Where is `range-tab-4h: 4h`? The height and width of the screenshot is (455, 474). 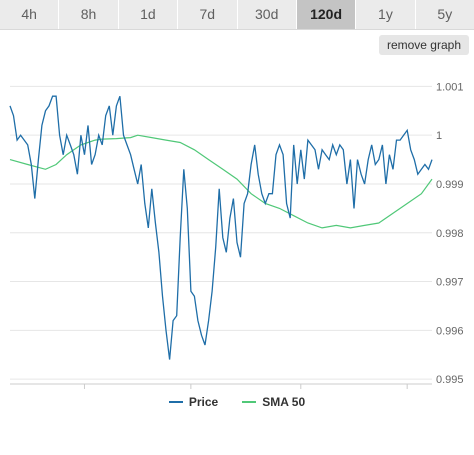 range-tab-4h: 4h is located at coordinates (30, 14).